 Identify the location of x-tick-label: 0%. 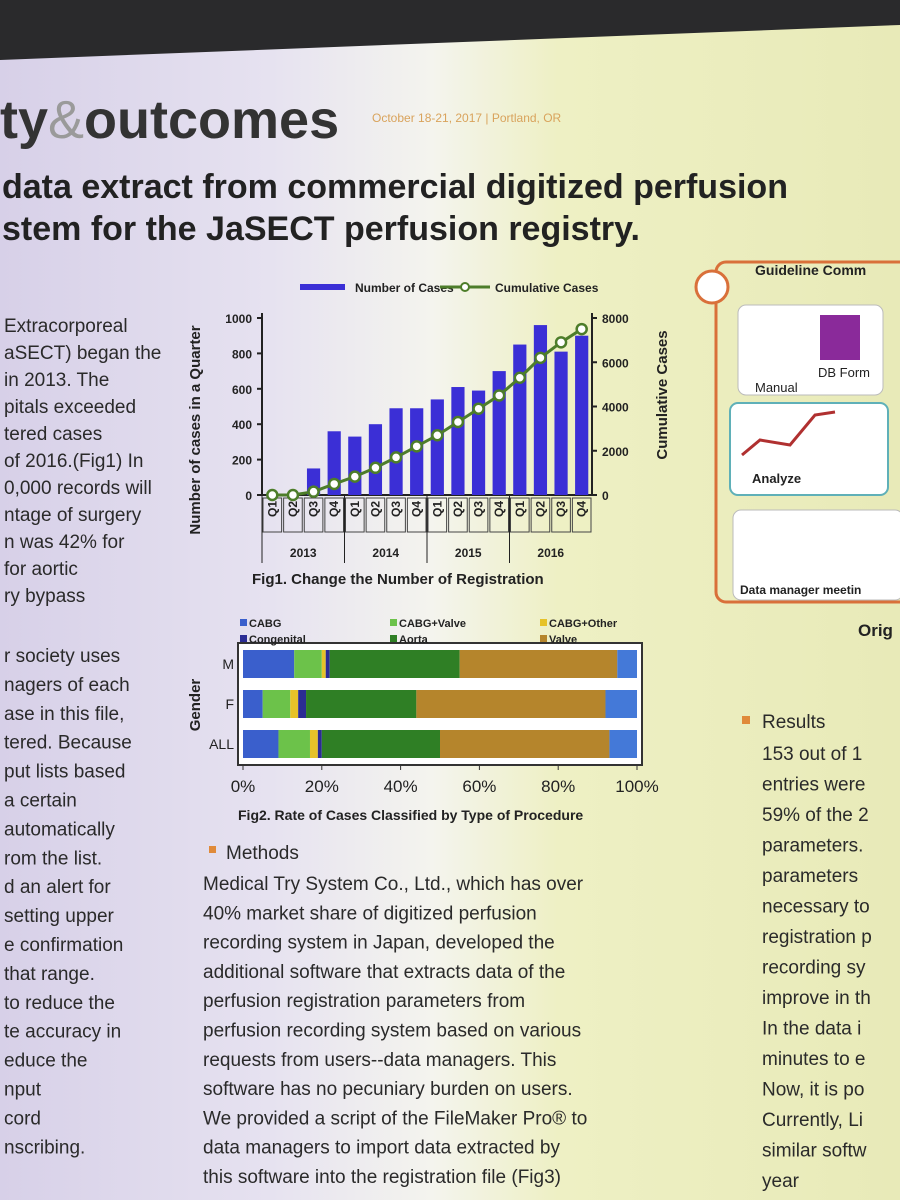
(243, 786).